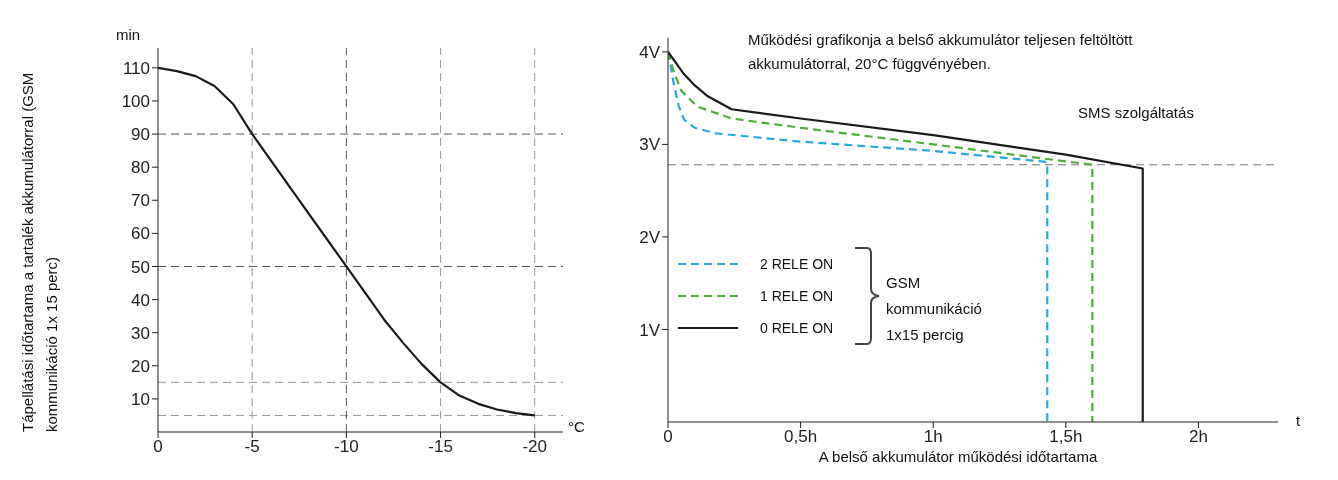  I want to click on y-tick-label: 100, so click(135, 101).